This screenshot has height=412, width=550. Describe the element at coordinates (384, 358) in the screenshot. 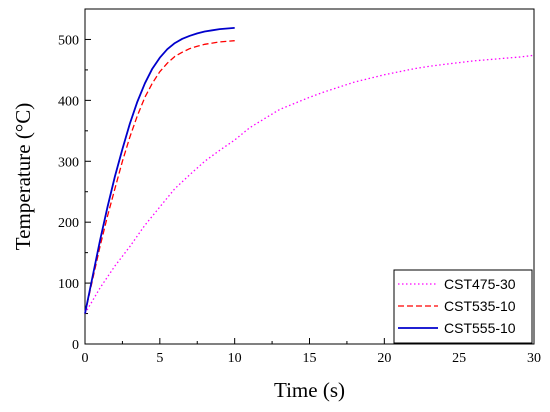

I see `x-tick-label: 20` at that location.